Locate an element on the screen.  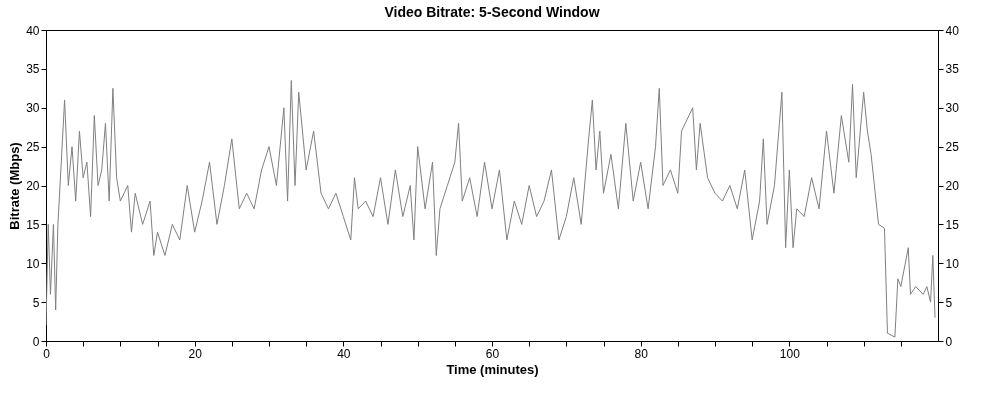
x-tick-label: 20 is located at coordinates (195, 353).